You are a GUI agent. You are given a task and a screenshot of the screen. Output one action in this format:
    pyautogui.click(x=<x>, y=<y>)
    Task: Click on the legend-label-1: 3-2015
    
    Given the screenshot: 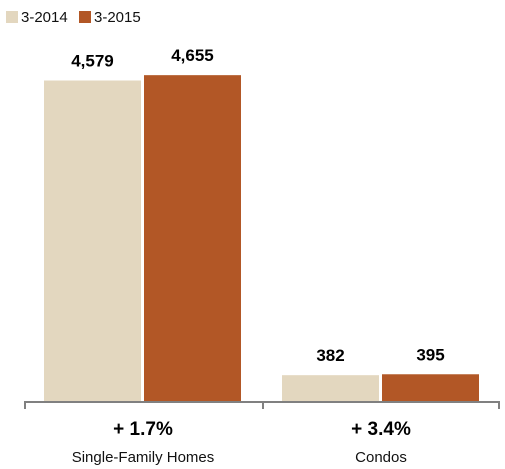 What is the action you would take?
    pyautogui.click(x=117, y=17)
    